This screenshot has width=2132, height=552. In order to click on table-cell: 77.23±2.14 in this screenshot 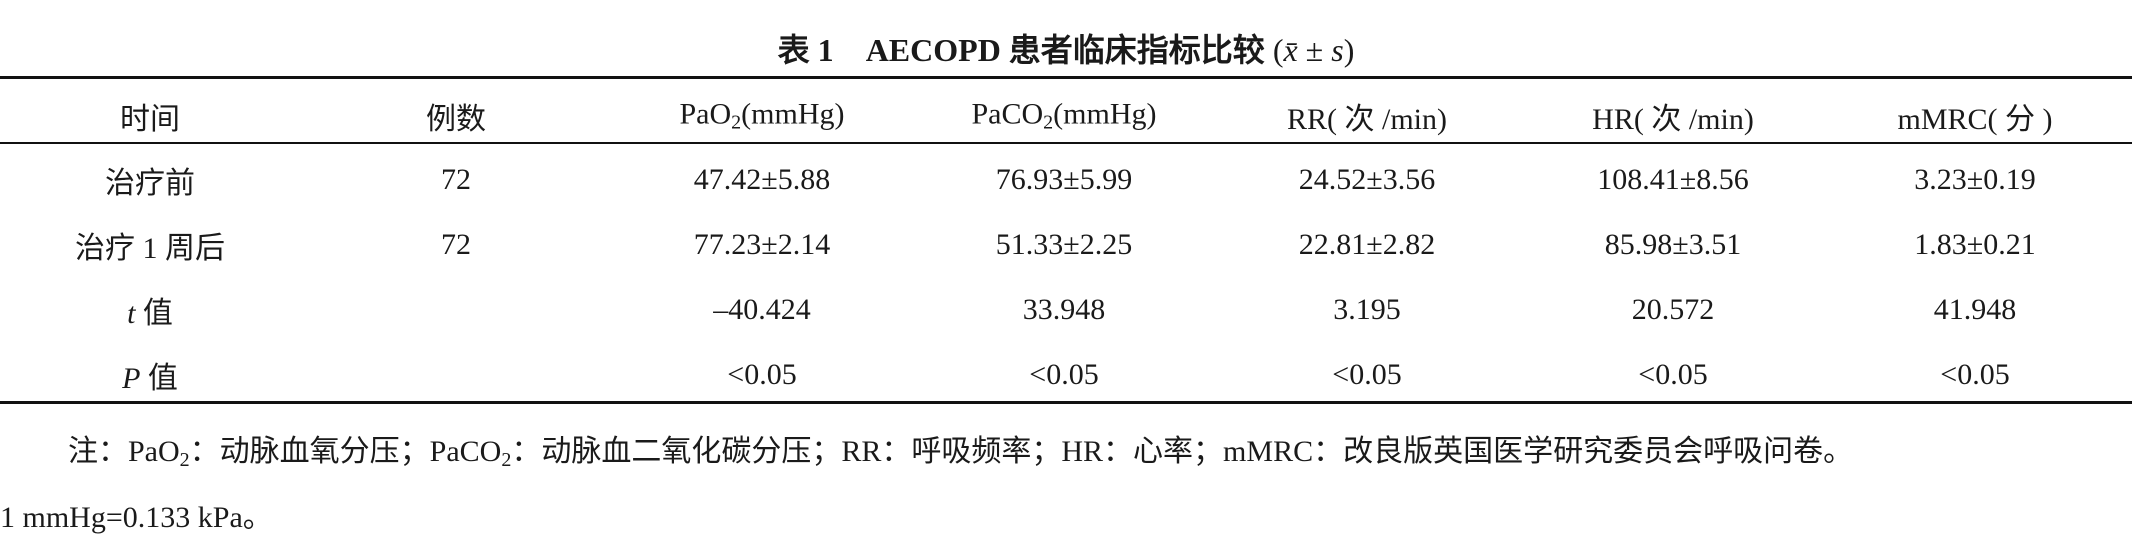, I will do `click(762, 244)`.